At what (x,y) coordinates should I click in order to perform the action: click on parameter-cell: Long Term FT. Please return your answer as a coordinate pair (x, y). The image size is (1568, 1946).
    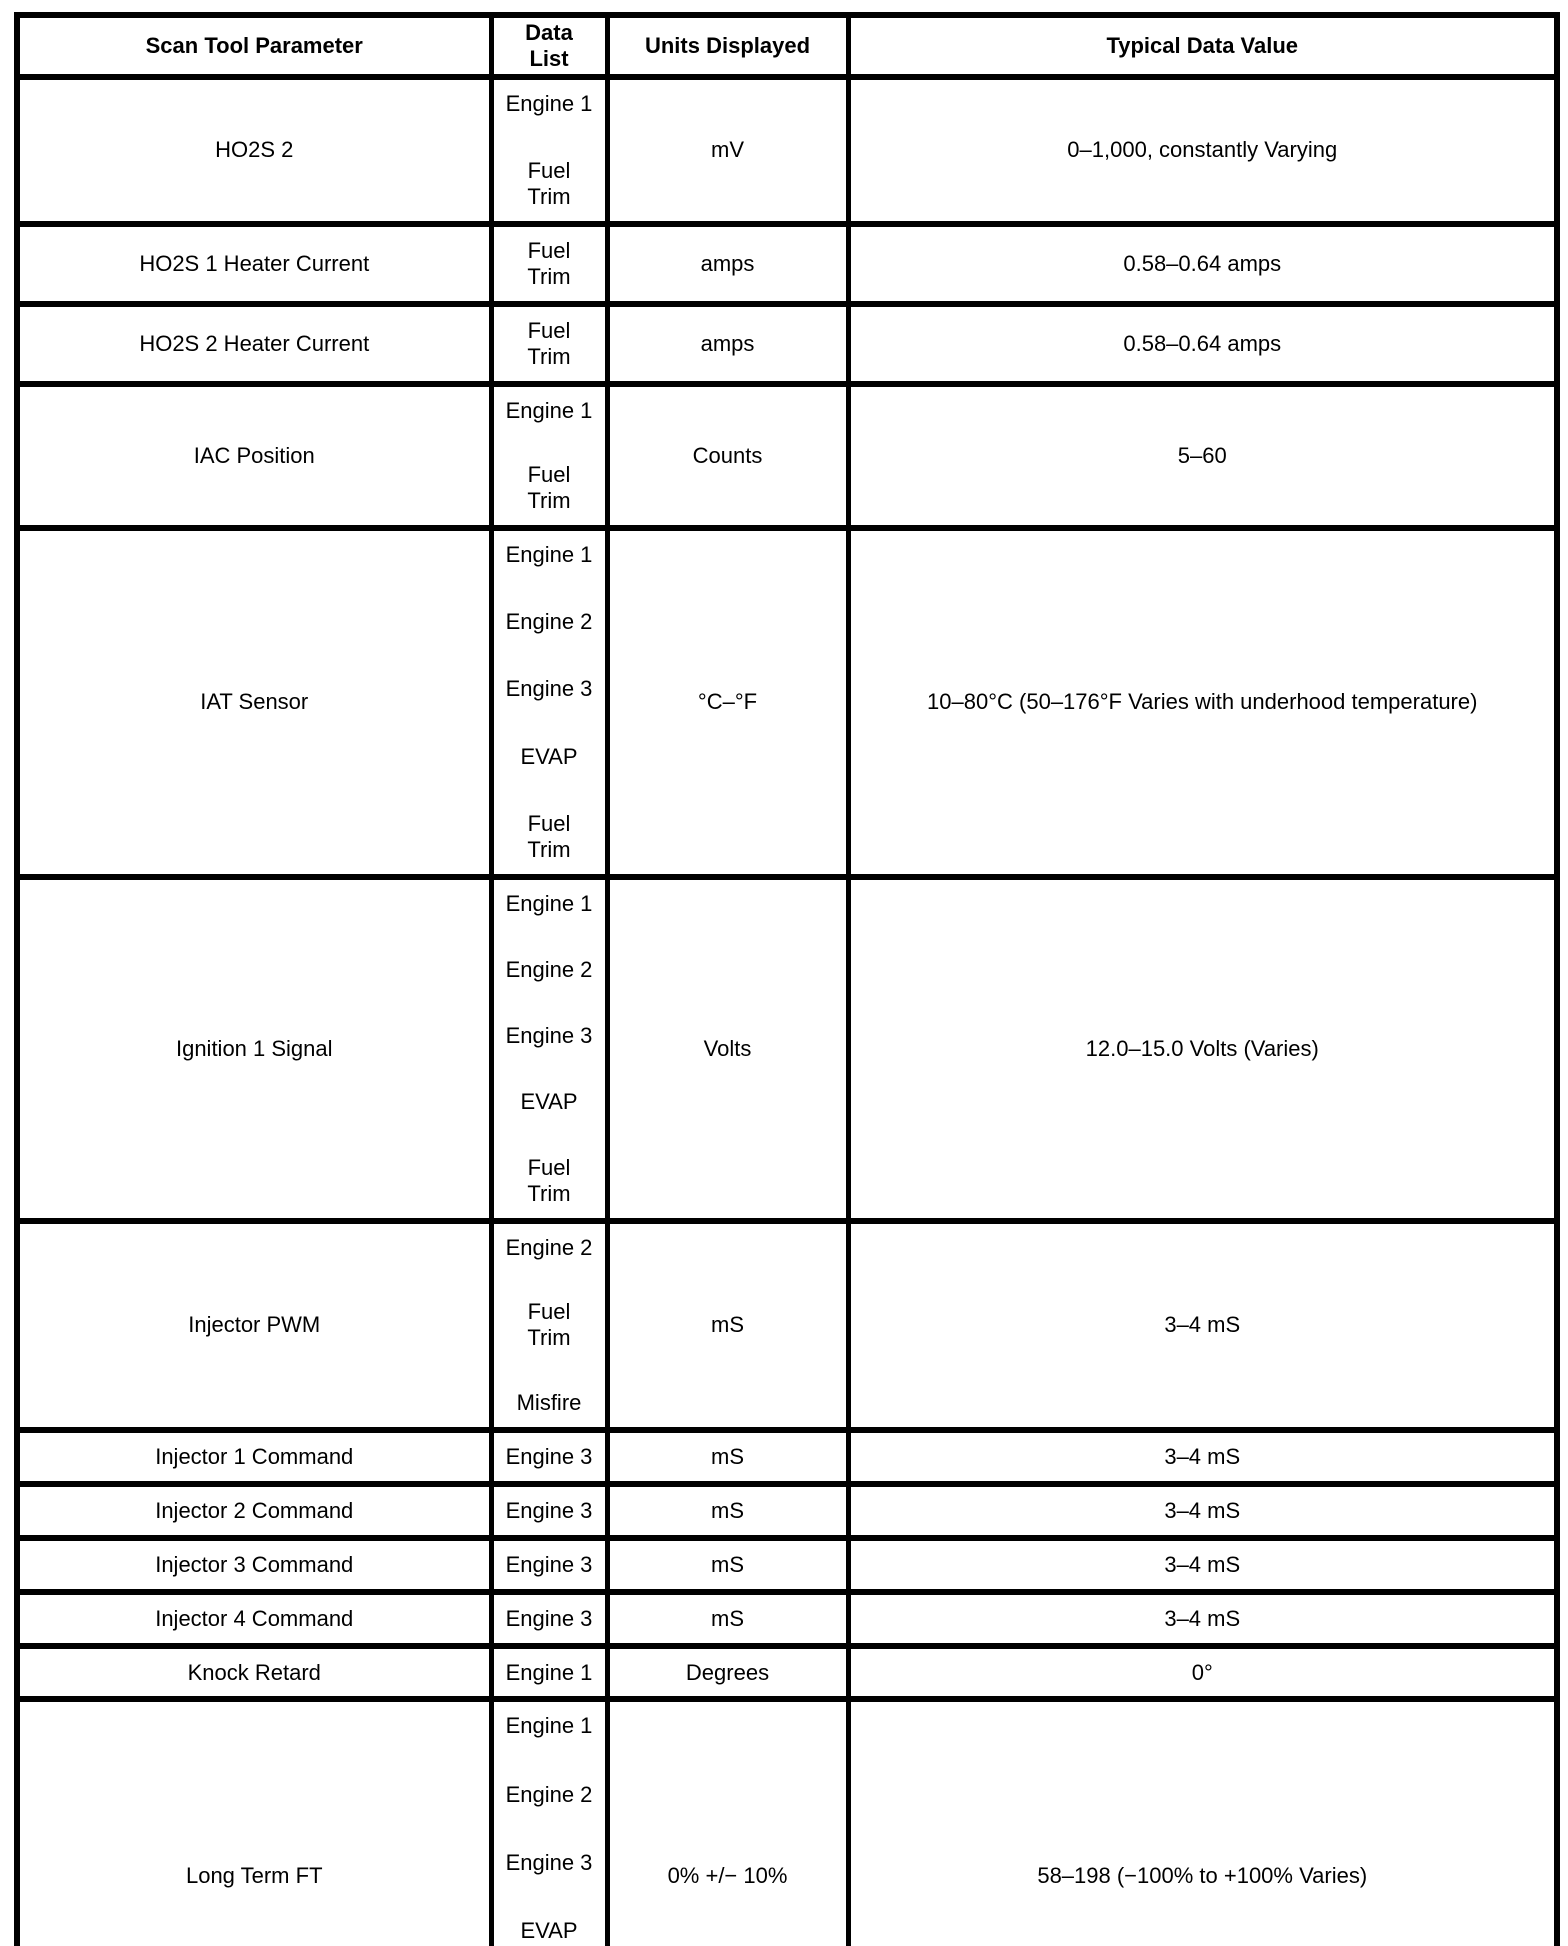
    Looking at the image, I should click on (254, 1821).